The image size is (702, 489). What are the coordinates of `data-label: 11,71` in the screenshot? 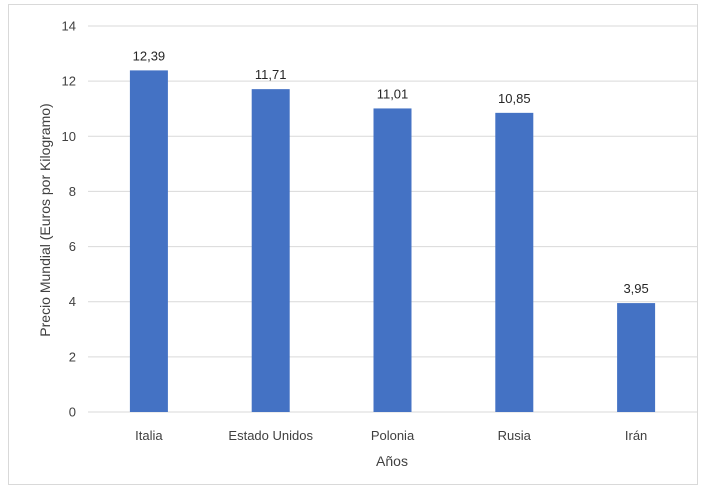 It's located at (271, 74).